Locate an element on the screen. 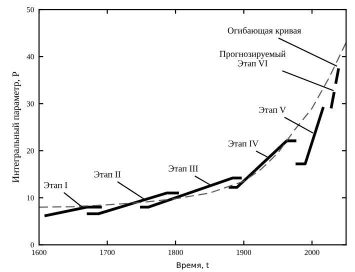 This screenshot has width=355, height=272. annotation: Этап V is located at coordinates (272, 109).